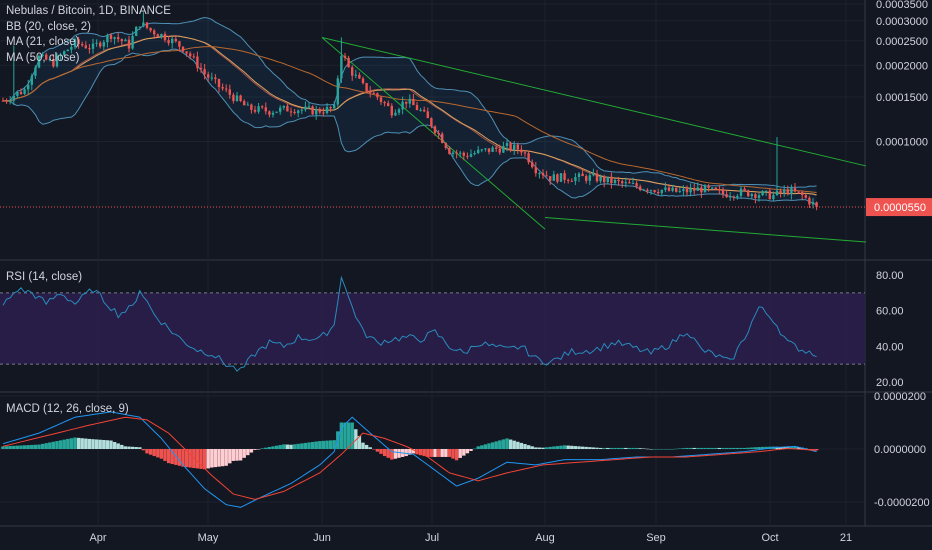 This screenshot has width=932, height=550. Describe the element at coordinates (322, 538) in the screenshot. I see `time-axis-label: Jun` at that location.